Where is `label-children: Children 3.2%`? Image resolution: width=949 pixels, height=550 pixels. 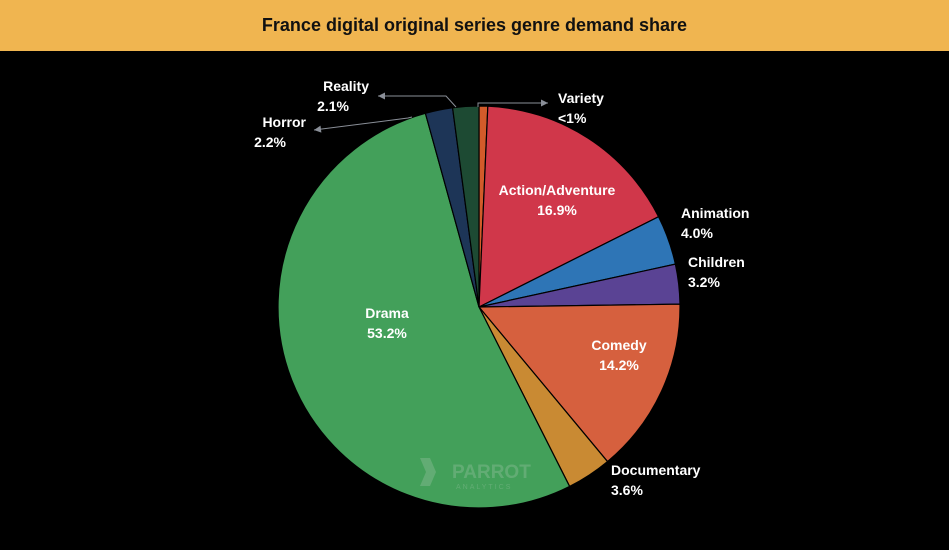
label-children: Children 3.2% is located at coordinates (716, 272).